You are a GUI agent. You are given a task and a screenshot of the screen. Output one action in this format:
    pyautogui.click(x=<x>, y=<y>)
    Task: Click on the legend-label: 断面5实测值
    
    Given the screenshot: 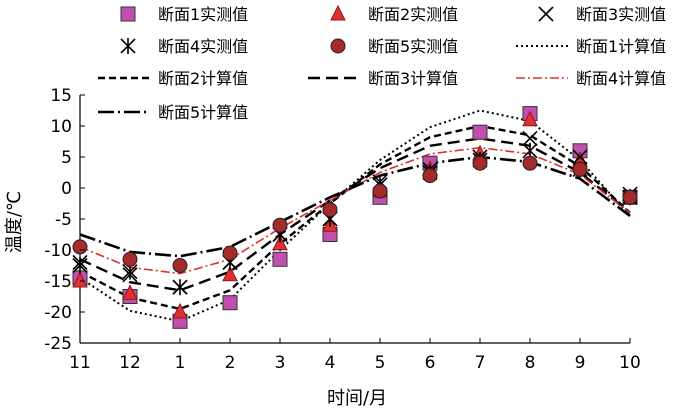 What is the action you would take?
    pyautogui.click(x=413, y=46)
    